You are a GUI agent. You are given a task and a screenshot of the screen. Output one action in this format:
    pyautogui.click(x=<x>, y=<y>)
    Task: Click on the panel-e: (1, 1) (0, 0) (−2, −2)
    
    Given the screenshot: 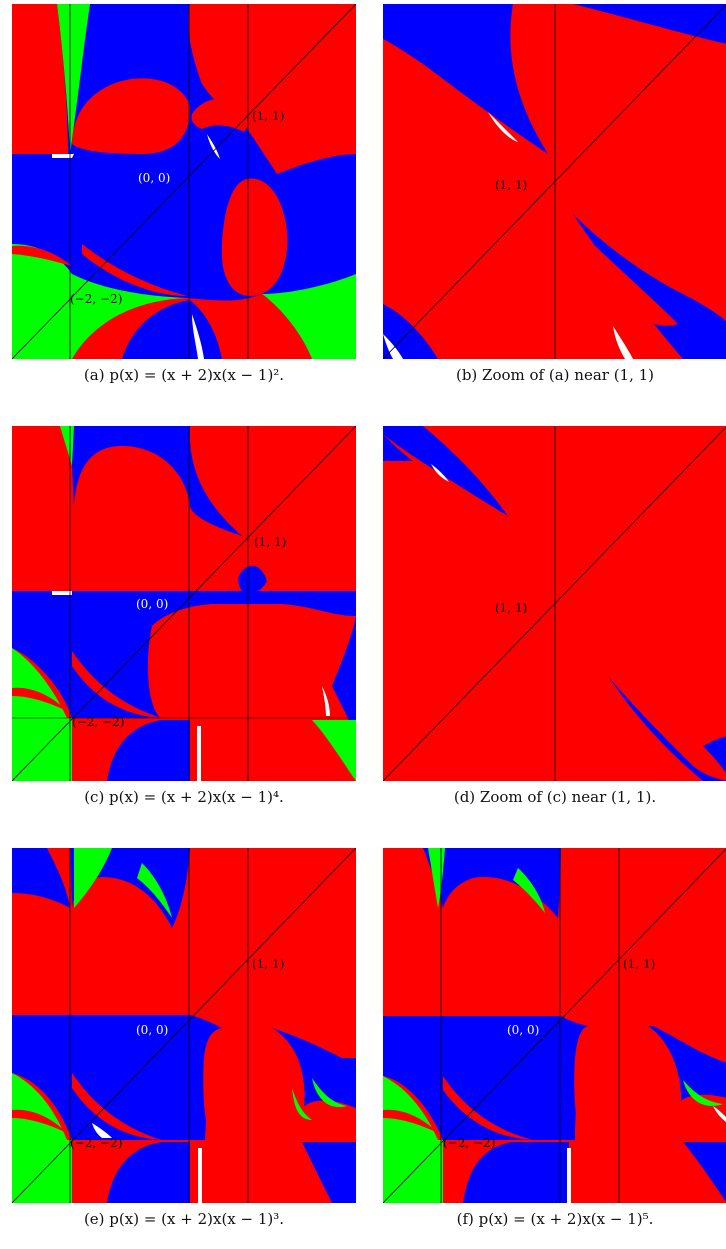 What is the action you would take?
    pyautogui.click(x=184, y=1025)
    